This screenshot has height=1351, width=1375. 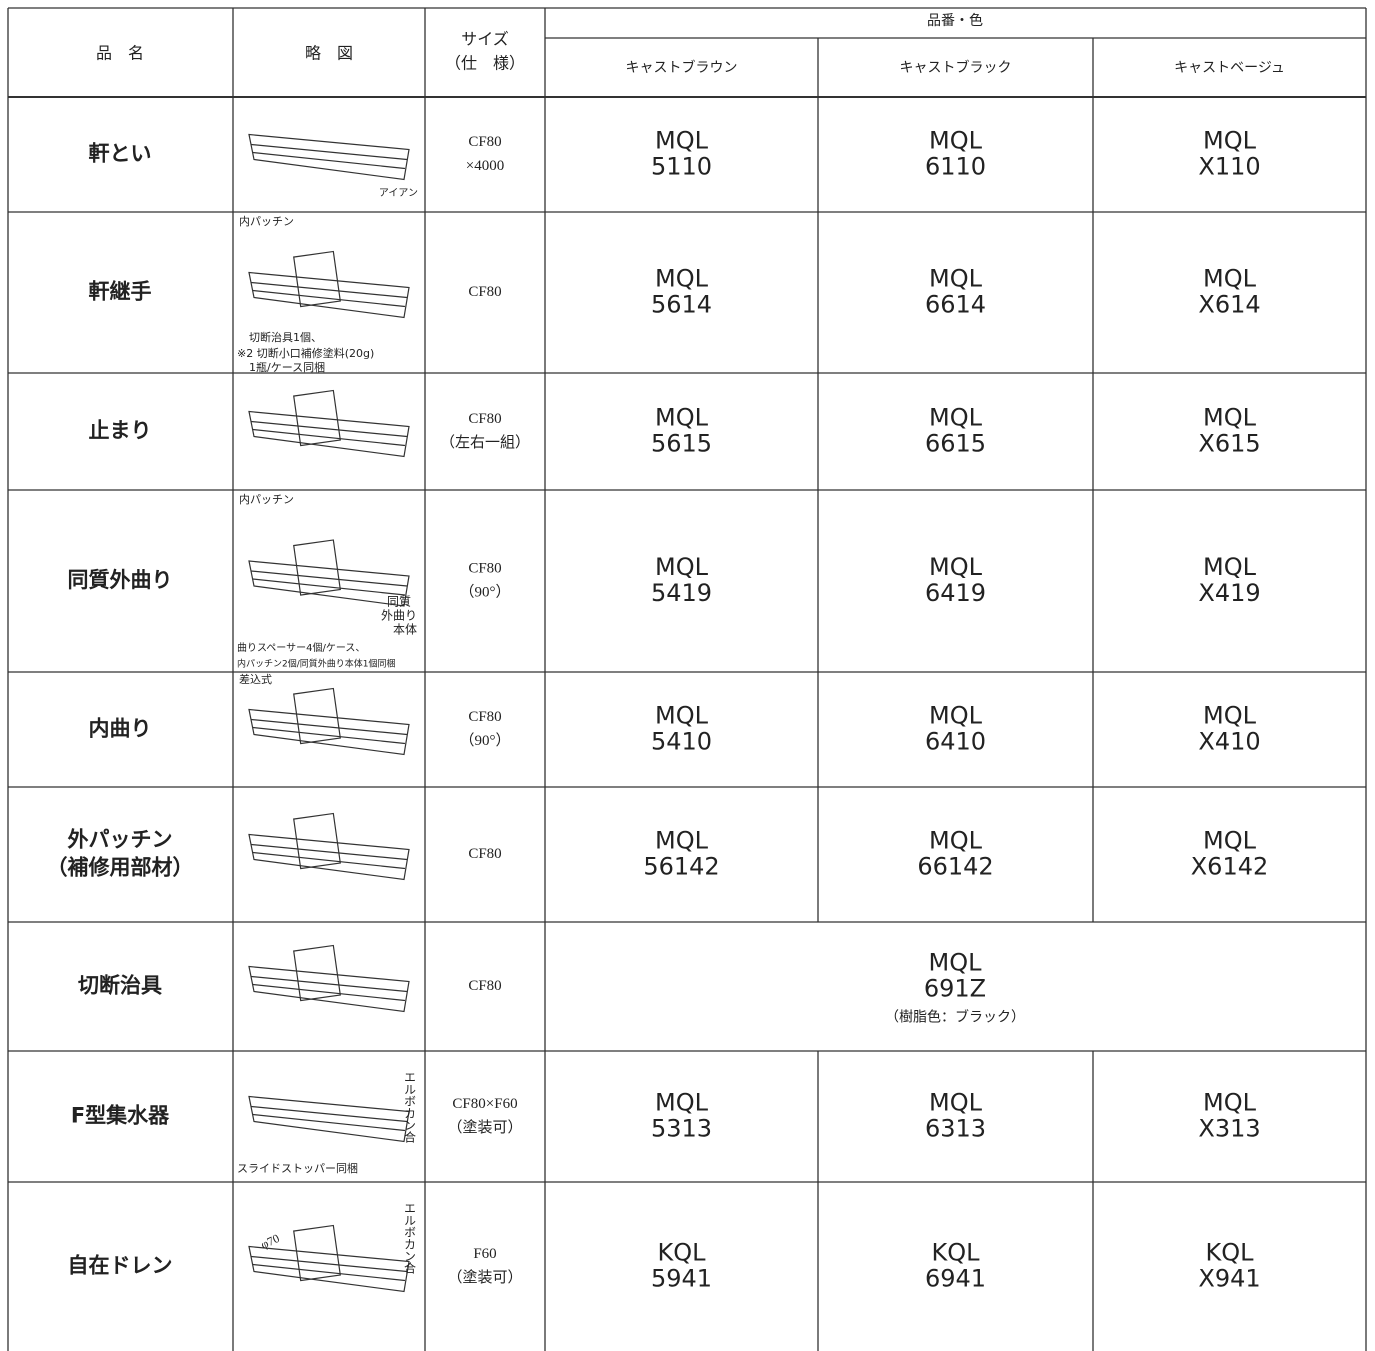 I want to click on cell-text: X6142, so click(x=1230, y=867).